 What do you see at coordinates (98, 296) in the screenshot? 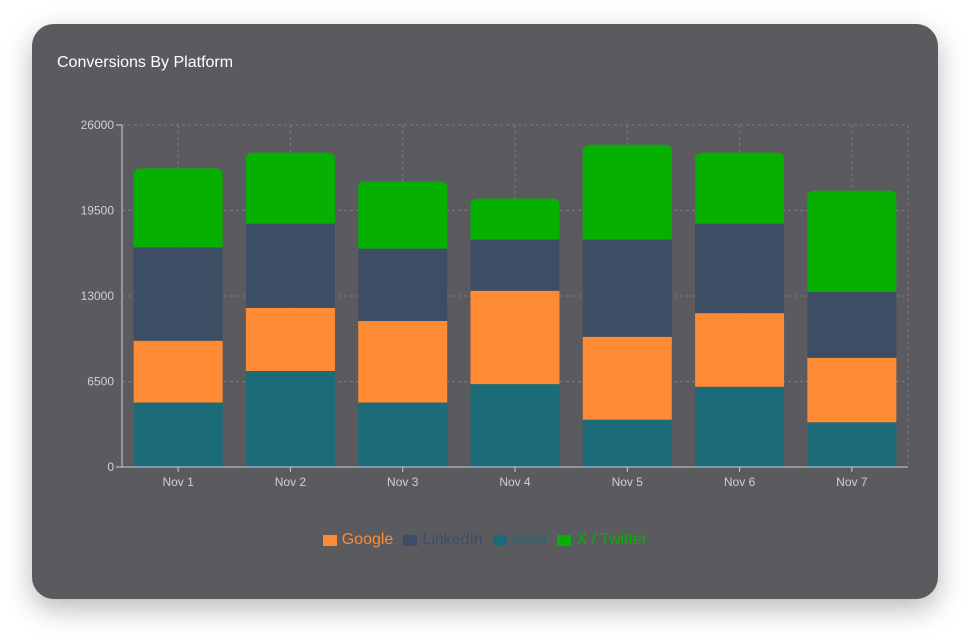
I see `y-tick-label: 13000` at bounding box center [98, 296].